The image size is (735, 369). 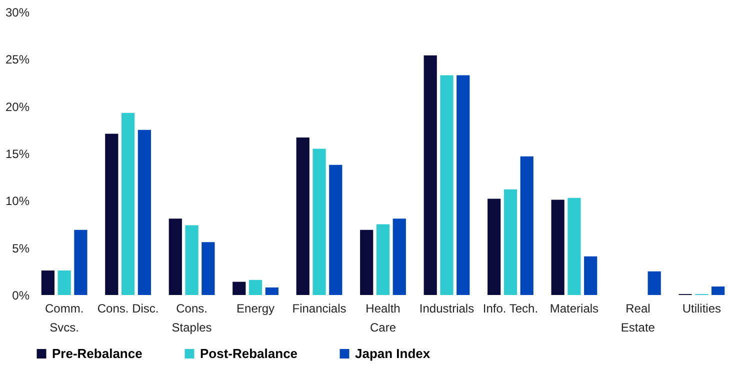 What do you see at coordinates (17, 107) in the screenshot?
I see `y-tick-label: 20%` at bounding box center [17, 107].